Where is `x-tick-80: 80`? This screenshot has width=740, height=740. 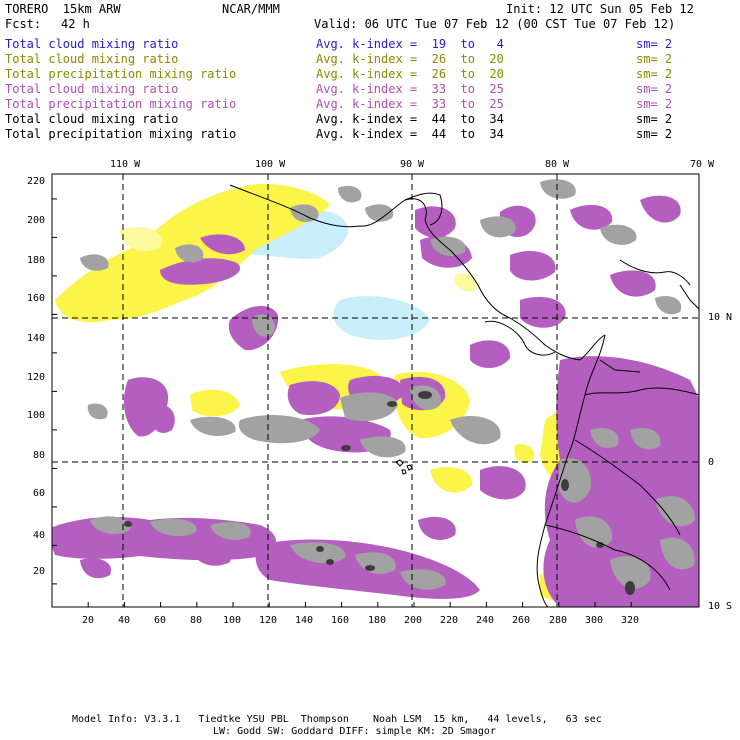
x-tick-80: 80 is located at coordinates (196, 620).